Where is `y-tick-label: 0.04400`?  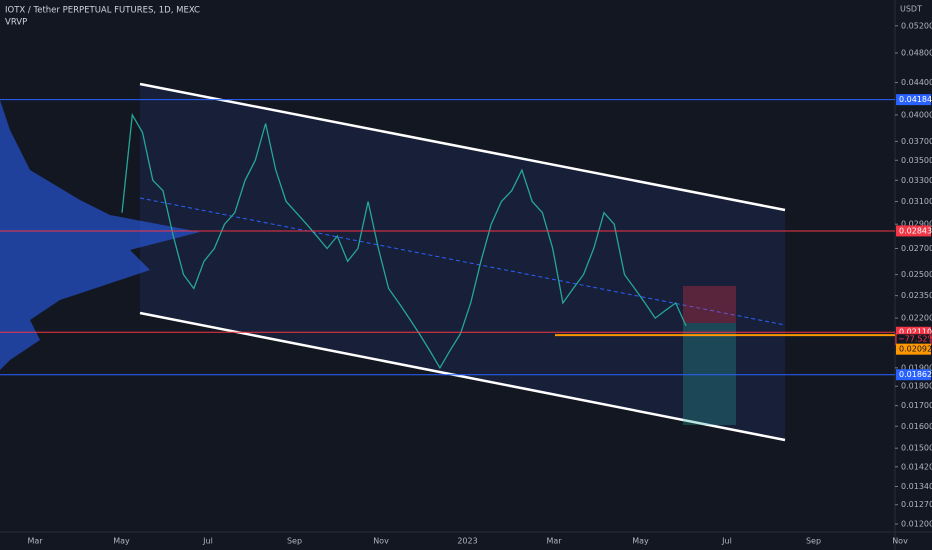 y-tick-label: 0.04400 is located at coordinates (916, 82).